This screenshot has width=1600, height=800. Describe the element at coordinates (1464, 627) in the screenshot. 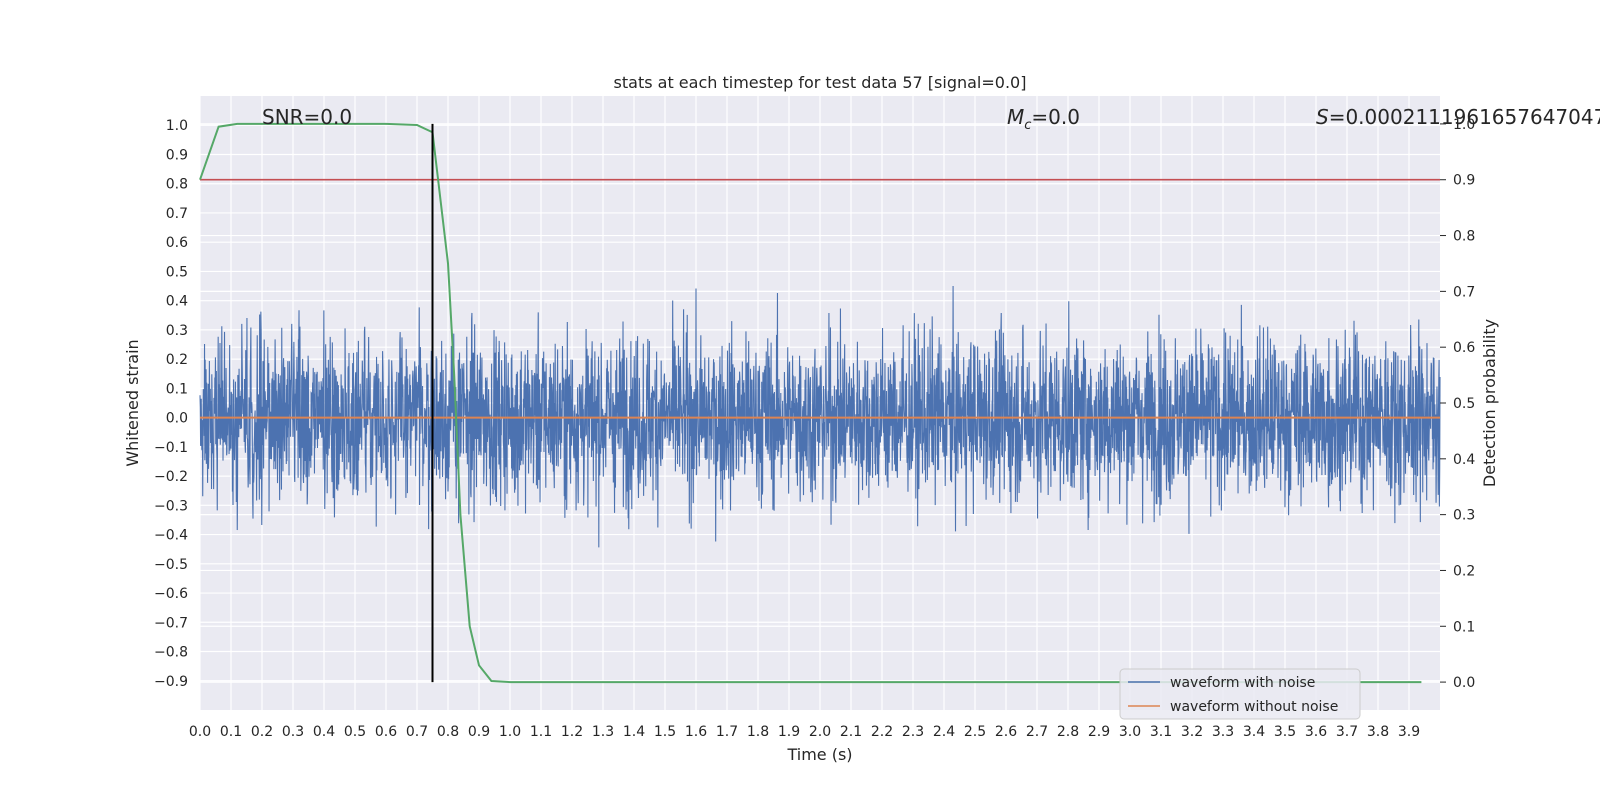

I see `y2-tick-label: 0.1` at that location.